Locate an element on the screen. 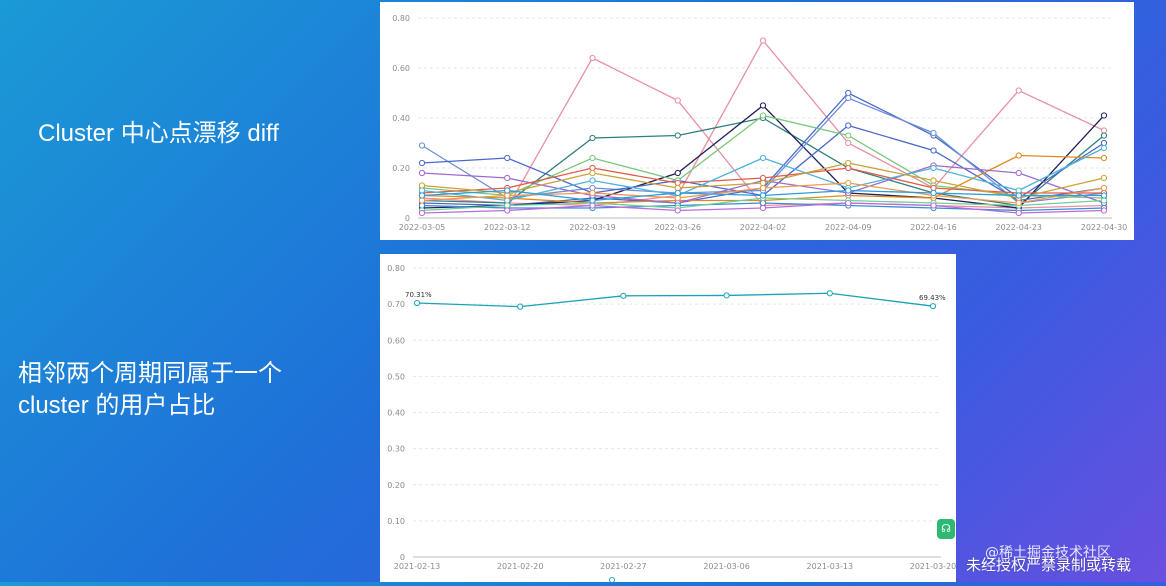 Image resolution: width=1166 pixels, height=586 pixels. label-line-2: cluster 的用户占比 is located at coordinates (117, 405).